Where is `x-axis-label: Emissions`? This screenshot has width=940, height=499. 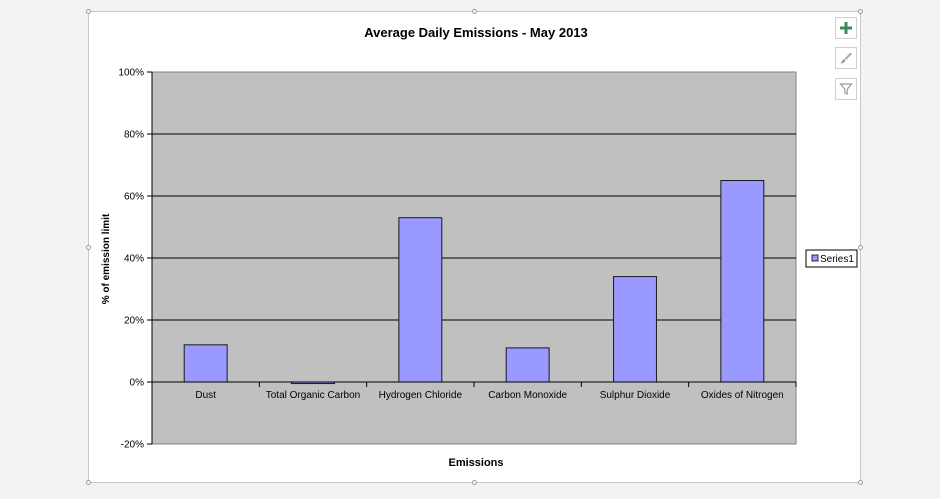 x-axis-label: Emissions is located at coordinates (475, 463).